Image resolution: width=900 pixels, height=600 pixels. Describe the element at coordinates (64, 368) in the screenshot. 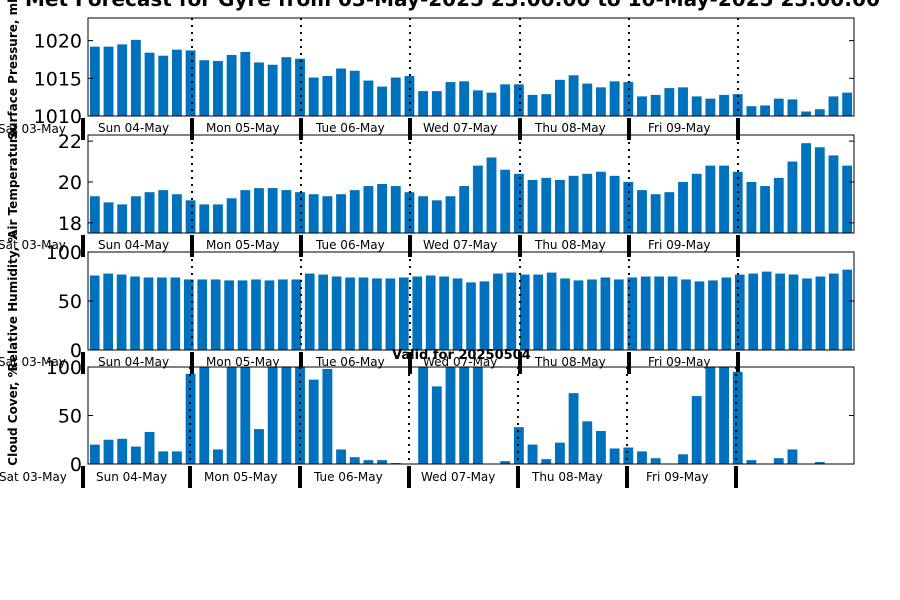

I see `y-tick-label: 100` at that location.